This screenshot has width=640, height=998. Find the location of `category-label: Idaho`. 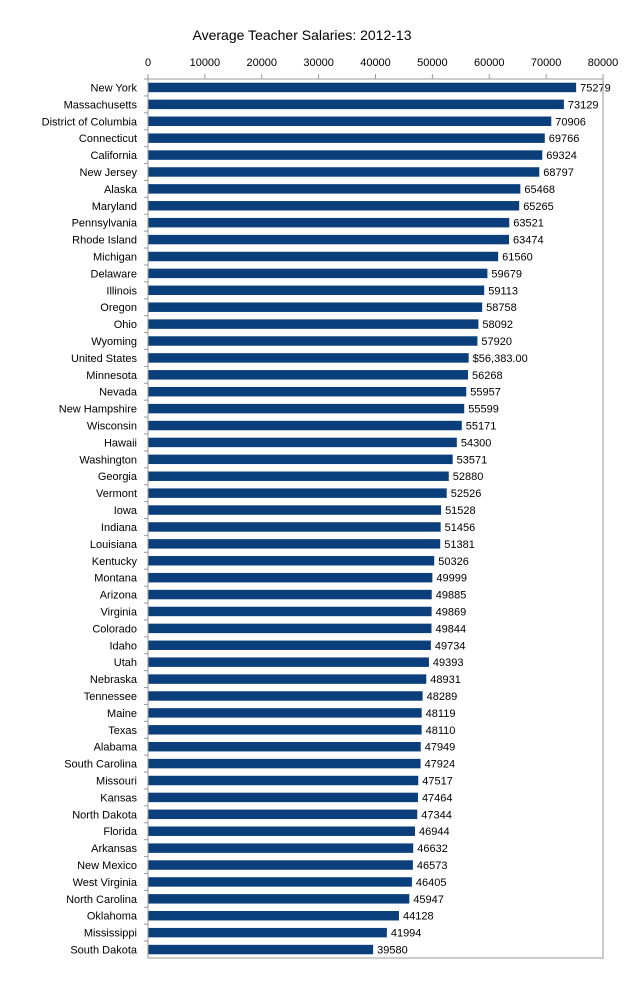

category-label: Idaho is located at coordinates (123, 646).